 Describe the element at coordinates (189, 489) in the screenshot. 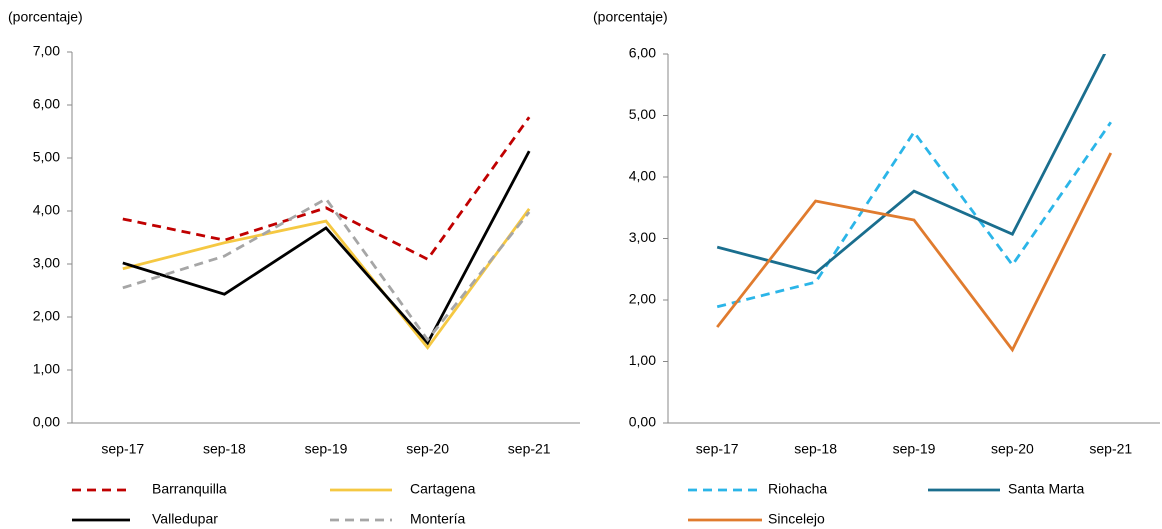

I see `legend-label: Barranquilla` at that location.